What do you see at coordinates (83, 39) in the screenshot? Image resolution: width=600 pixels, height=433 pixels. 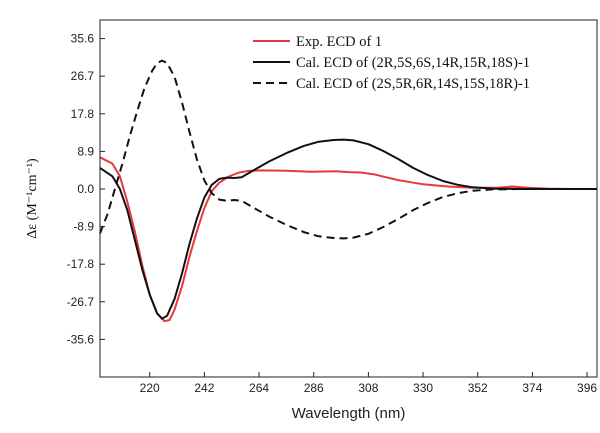 I see `y-tick-label-0: 35.6` at bounding box center [83, 39].